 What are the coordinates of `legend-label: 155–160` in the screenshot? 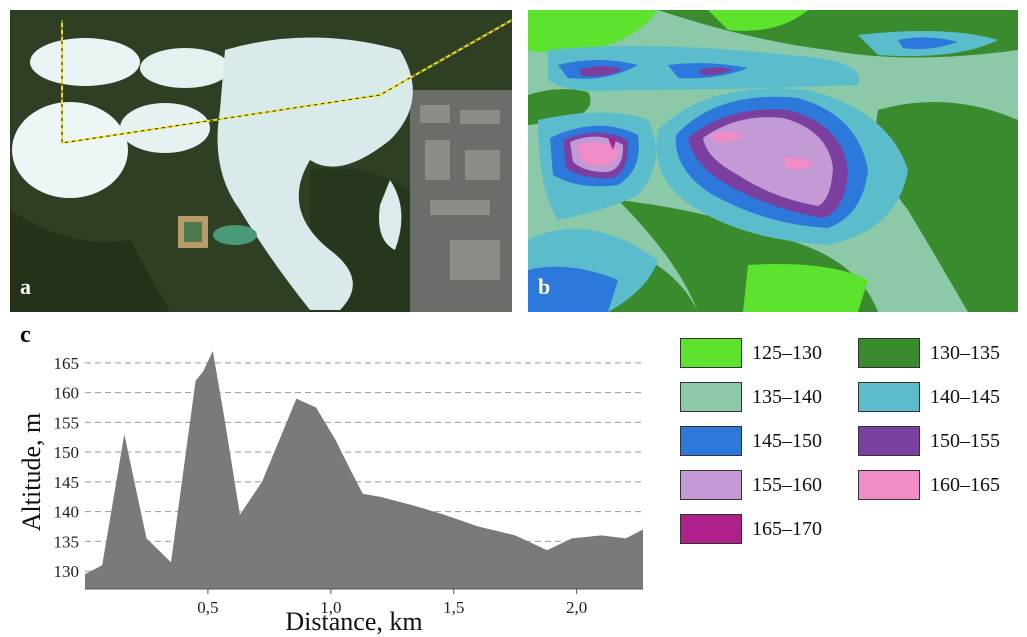 It's located at (787, 484).